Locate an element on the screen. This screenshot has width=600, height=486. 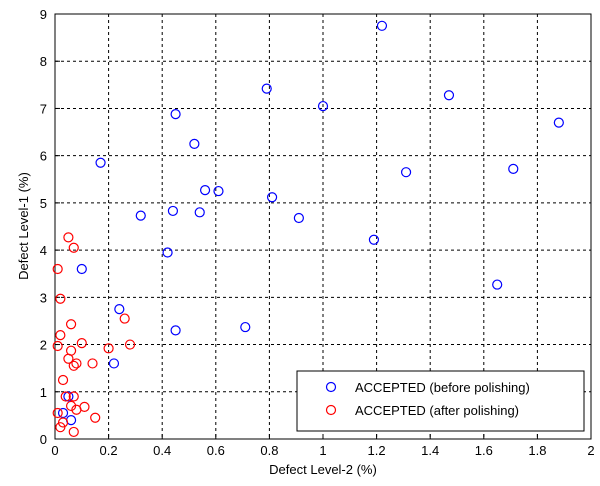
legend-marker-before is located at coordinates (331, 387).